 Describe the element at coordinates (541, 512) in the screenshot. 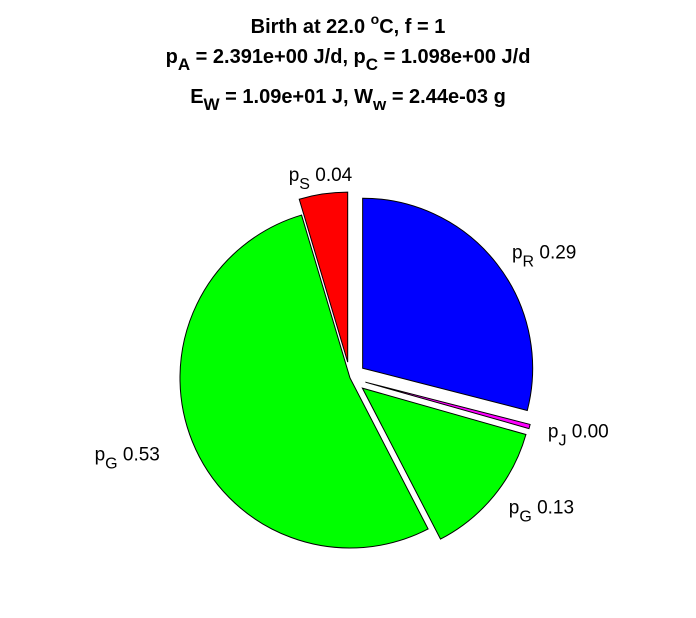

I see `slice-label-p-G-2: pG 0.13` at that location.